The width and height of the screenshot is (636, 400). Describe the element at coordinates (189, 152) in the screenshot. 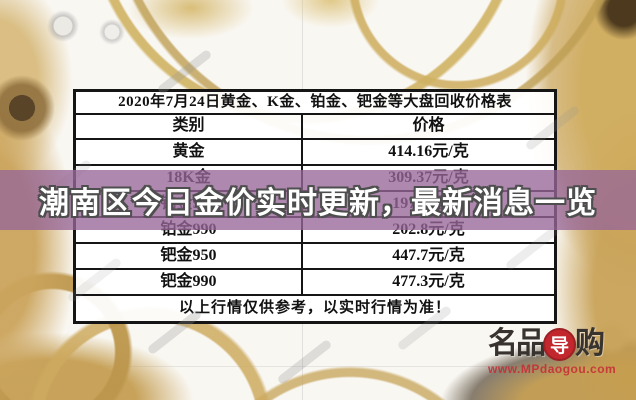

I see `row-label: 黄金` at that location.